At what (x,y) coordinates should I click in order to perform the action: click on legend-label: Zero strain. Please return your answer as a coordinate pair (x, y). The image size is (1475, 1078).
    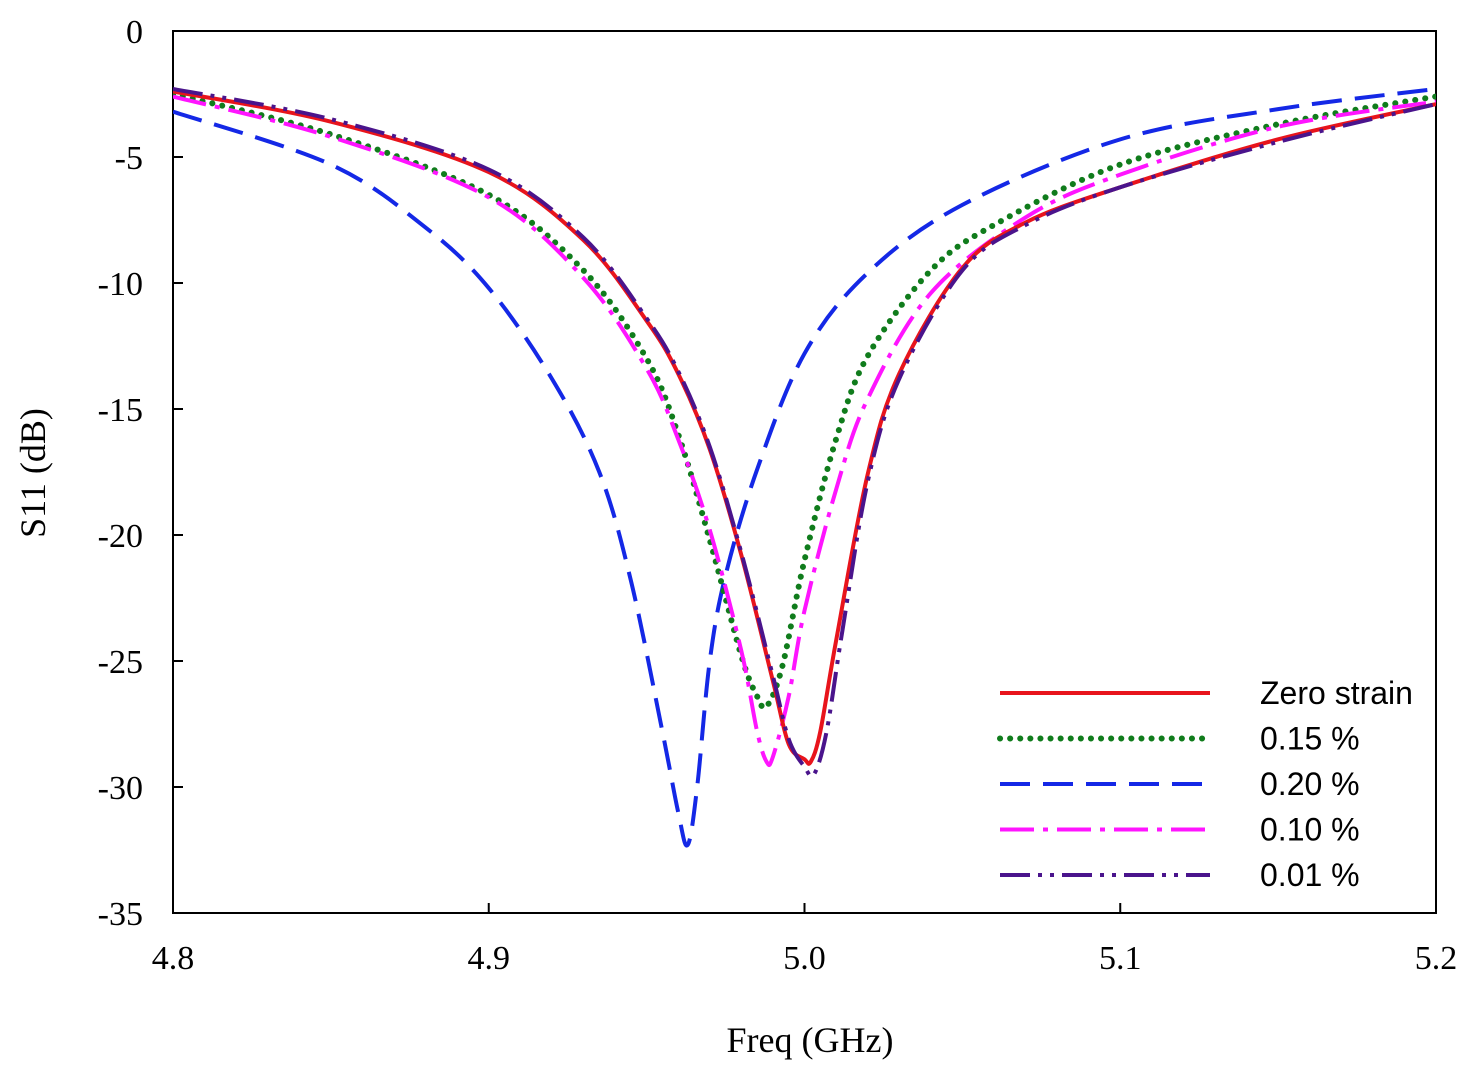
    Looking at the image, I should click on (1336, 693).